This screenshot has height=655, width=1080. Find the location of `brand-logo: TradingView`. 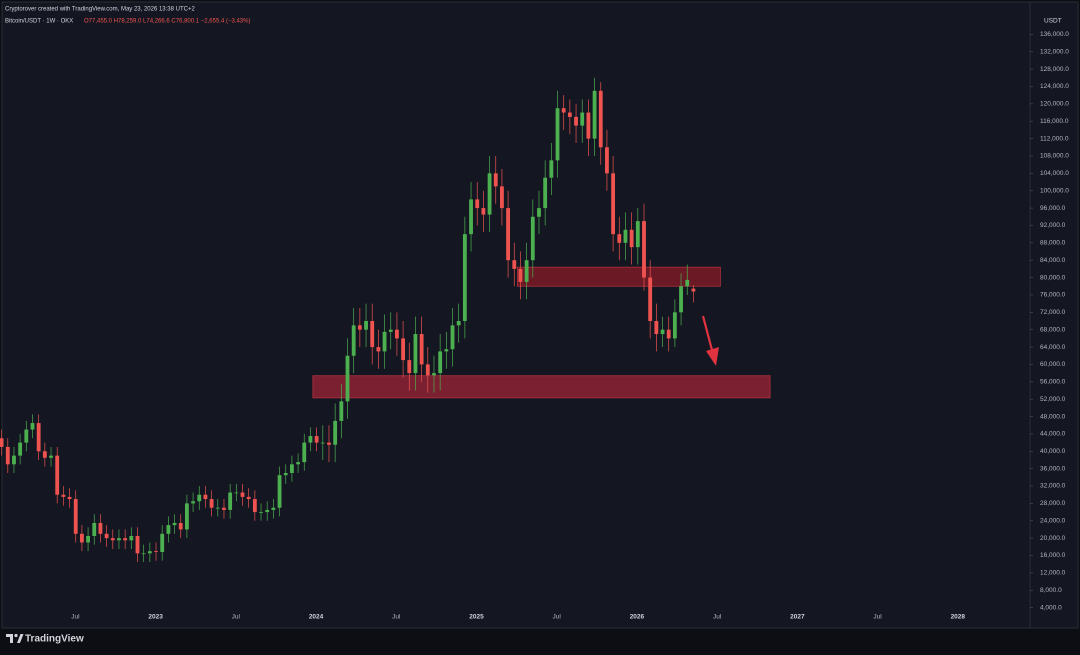

brand-logo: TradingView is located at coordinates (45, 639).